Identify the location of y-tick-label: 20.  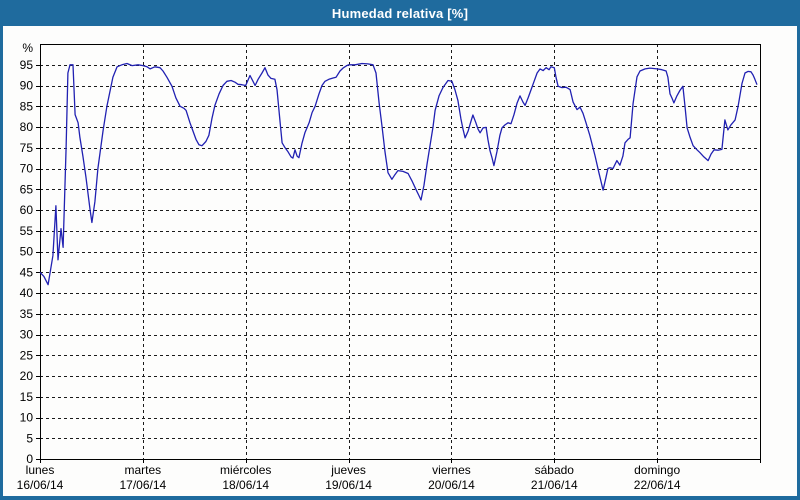
(27, 376).